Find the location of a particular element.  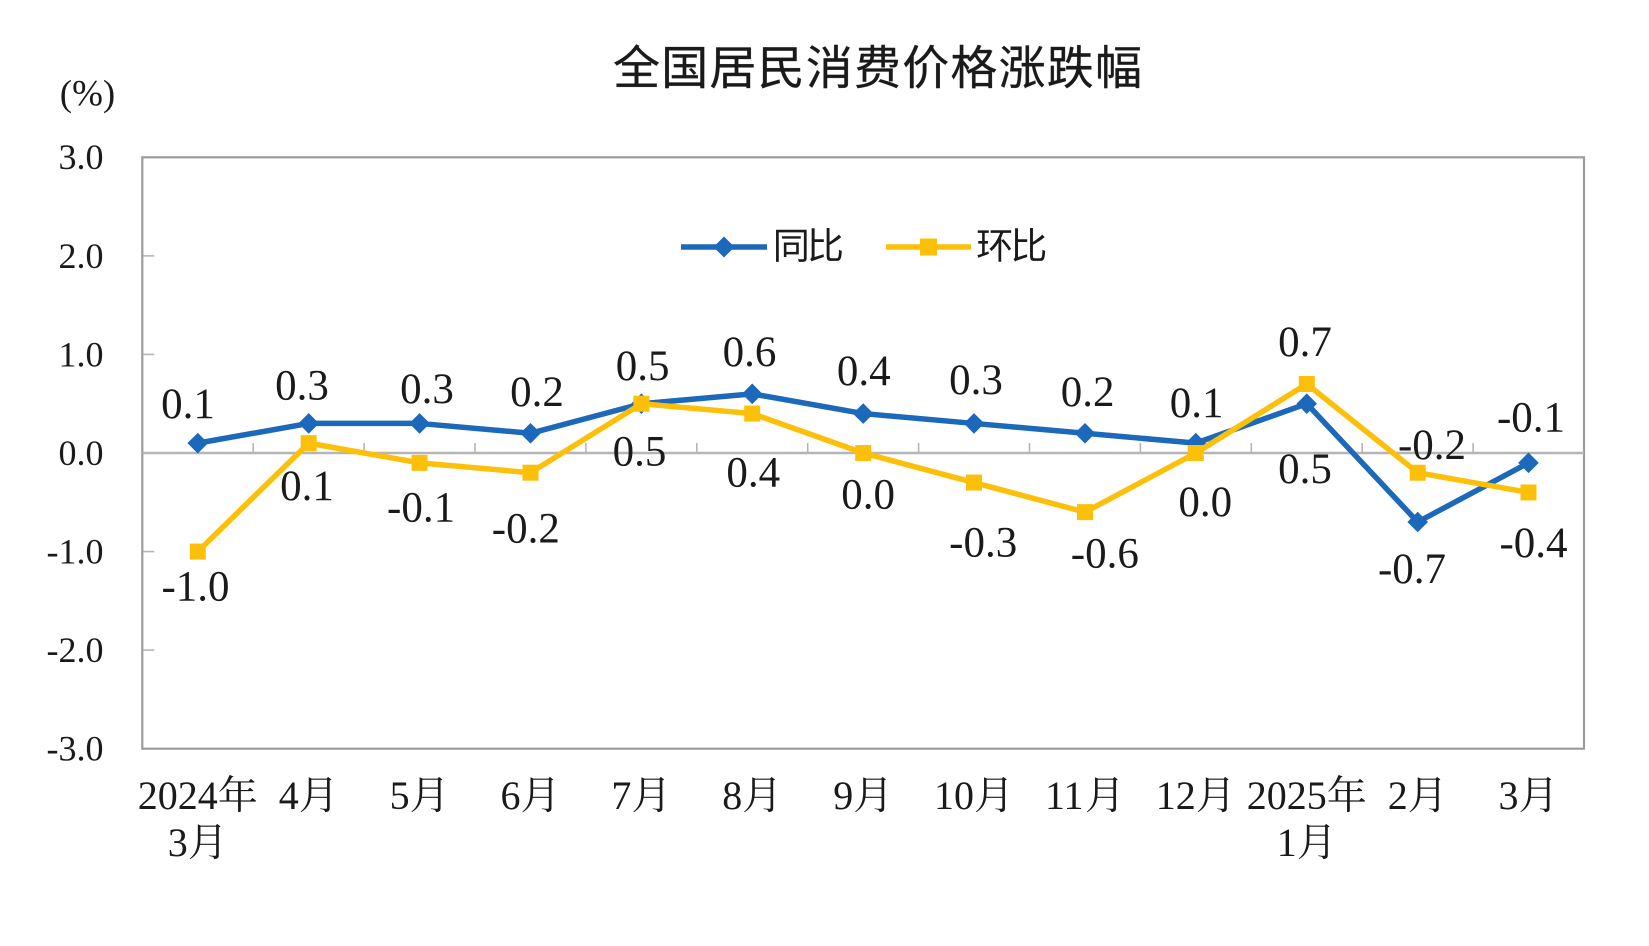

svg-text: 0.6 is located at coordinates (750, 352).